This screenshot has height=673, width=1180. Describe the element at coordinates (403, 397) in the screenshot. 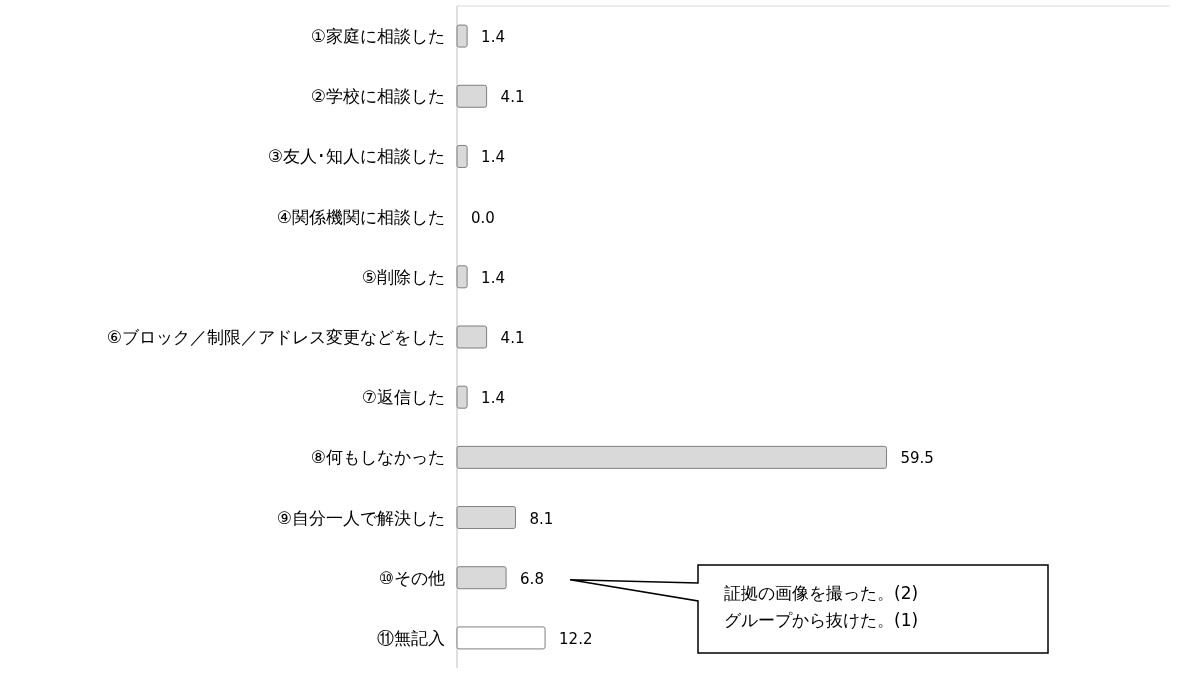

I see `y-tick-label: ⑦返信した` at that location.